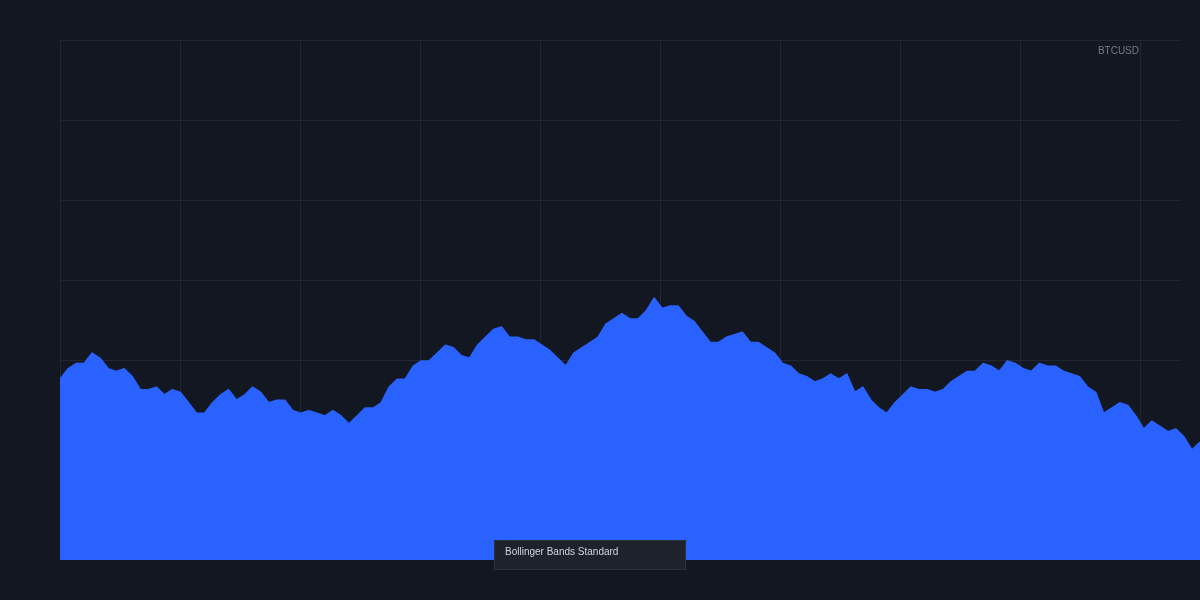  I want to click on chart-title: BTCUSD, so click(1118, 50).